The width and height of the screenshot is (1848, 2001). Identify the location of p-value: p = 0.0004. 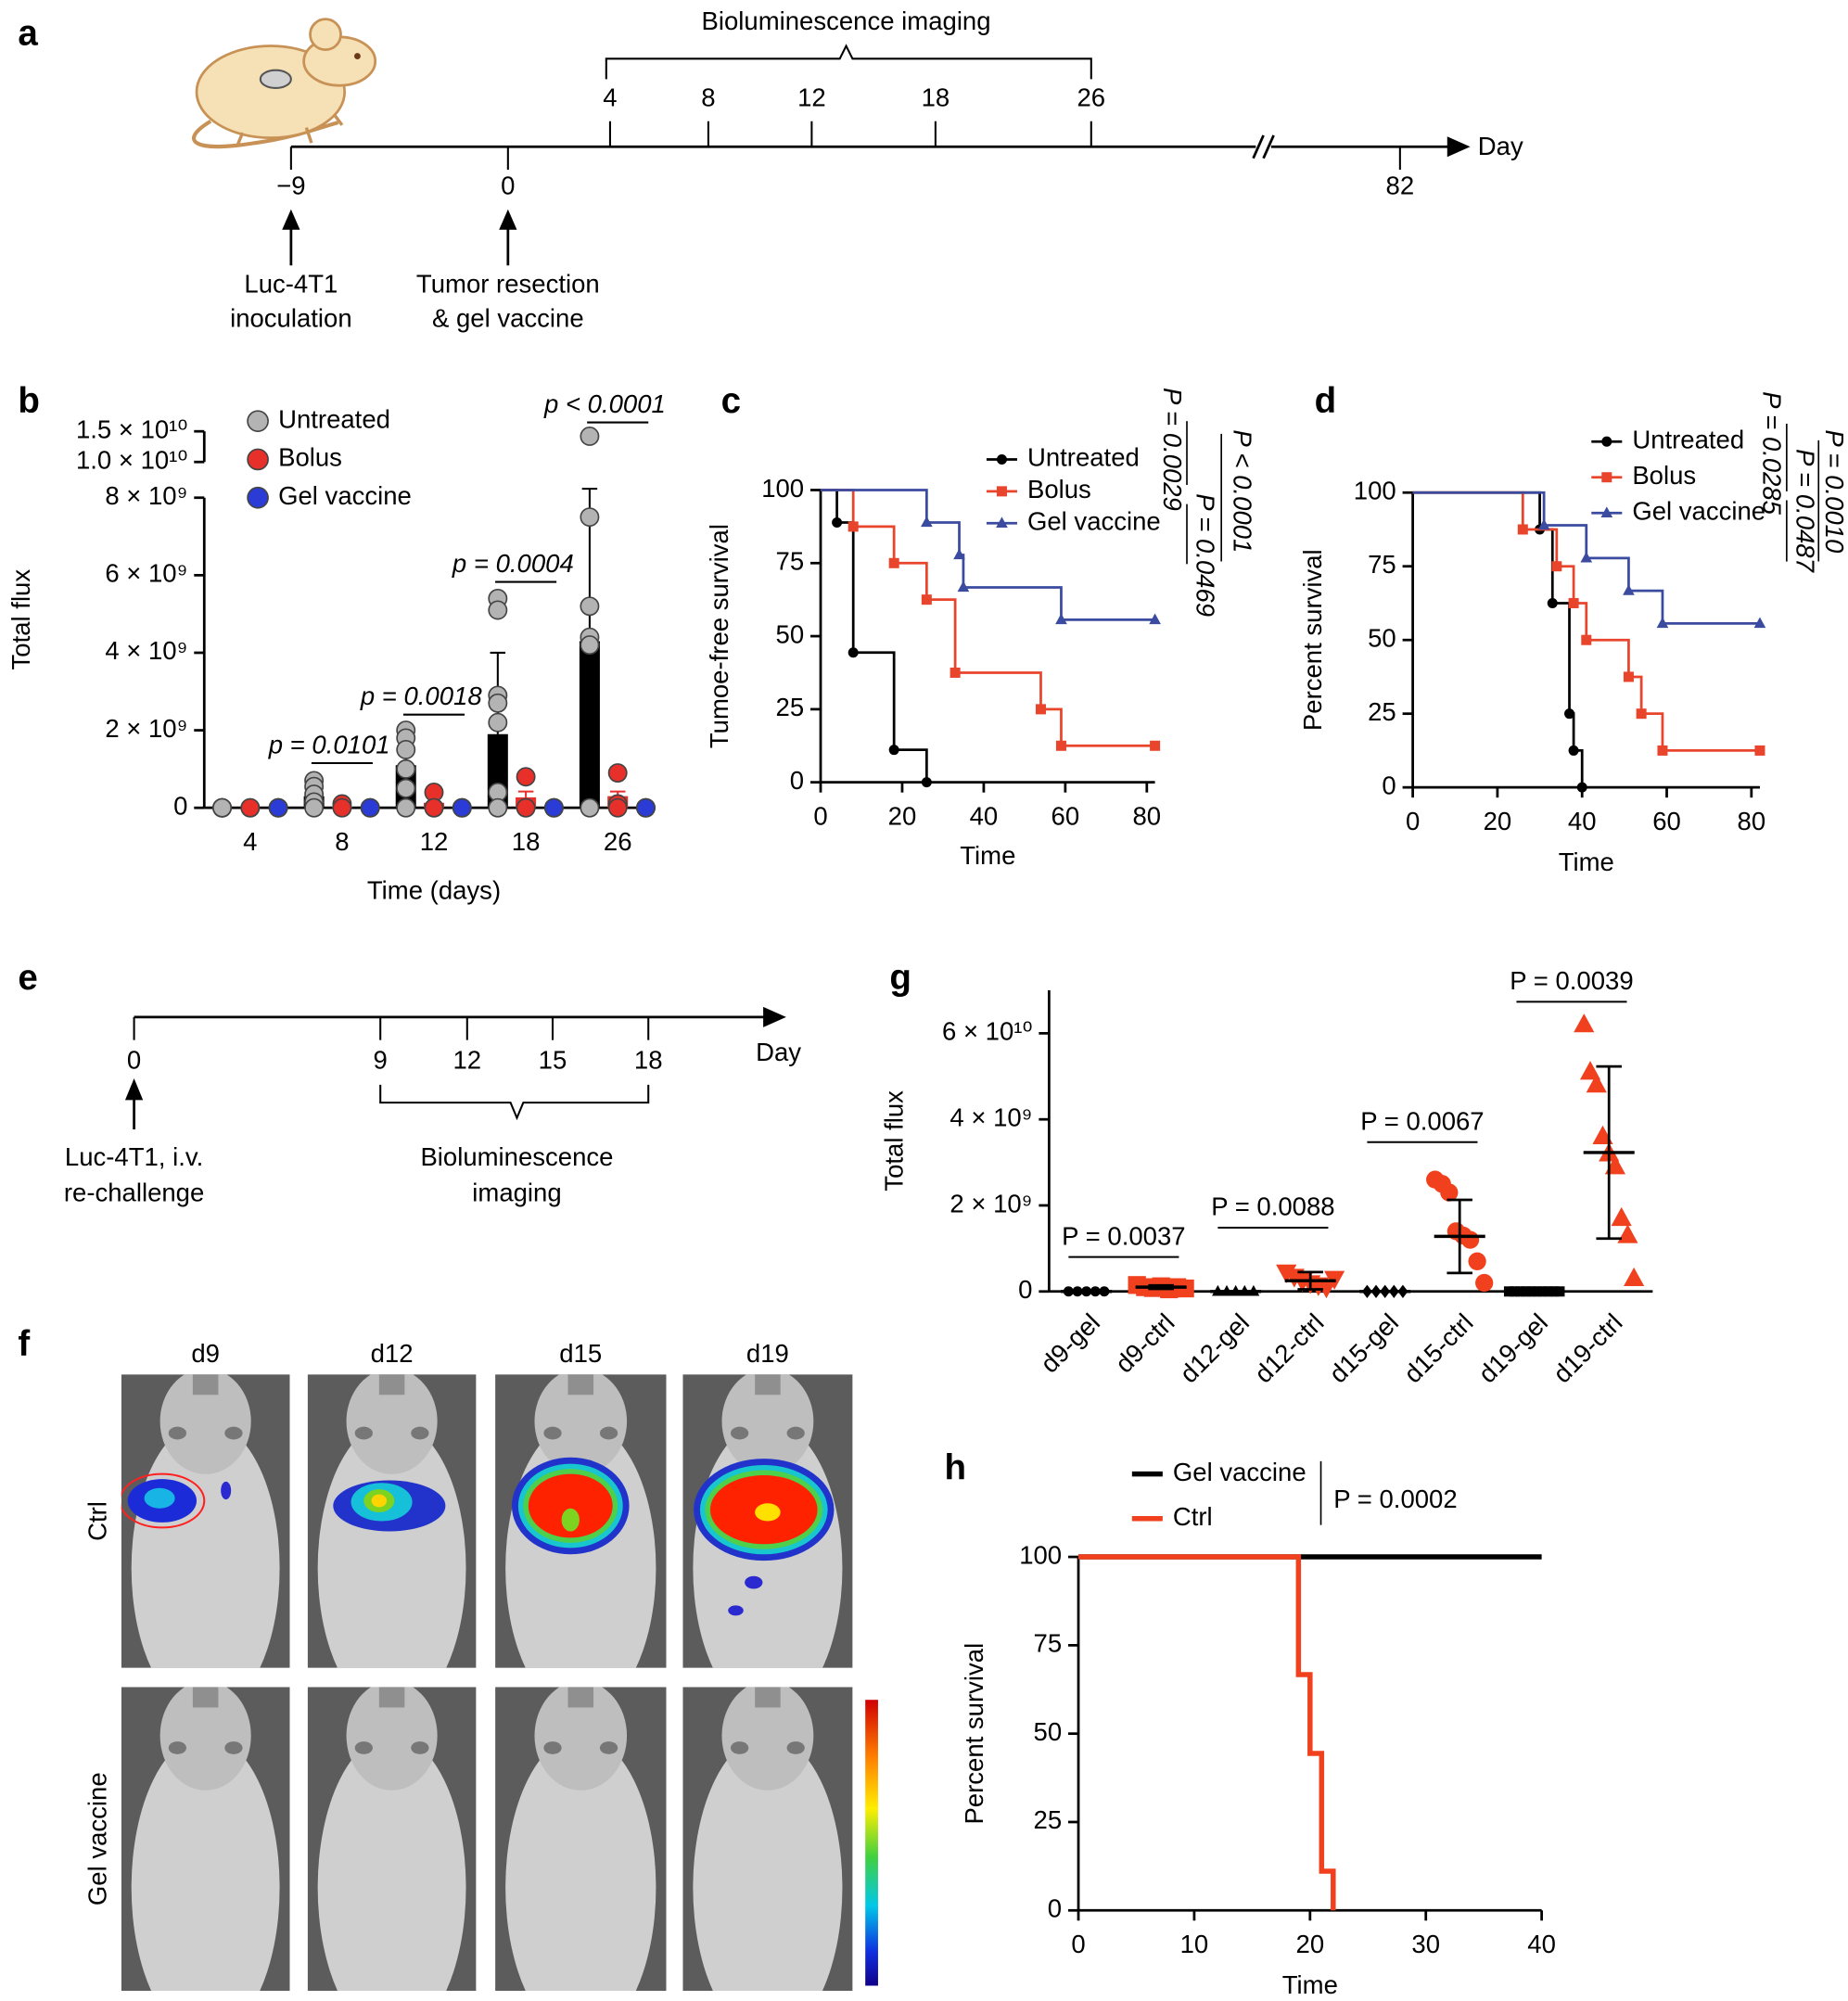
(513, 563).